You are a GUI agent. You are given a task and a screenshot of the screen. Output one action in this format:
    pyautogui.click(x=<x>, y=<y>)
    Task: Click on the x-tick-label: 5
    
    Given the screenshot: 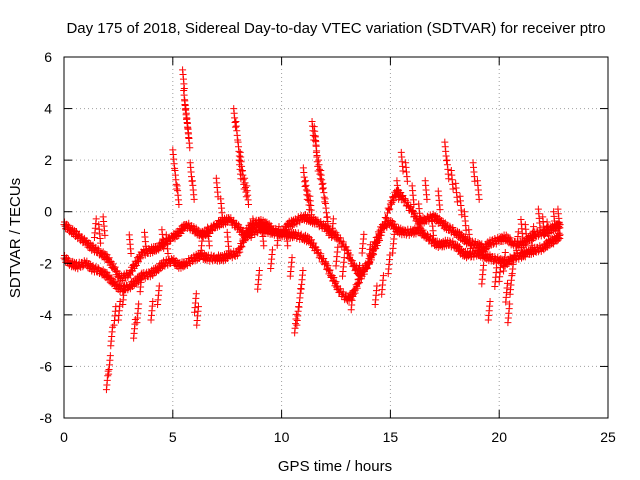 What is the action you would take?
    pyautogui.click(x=173, y=437)
    